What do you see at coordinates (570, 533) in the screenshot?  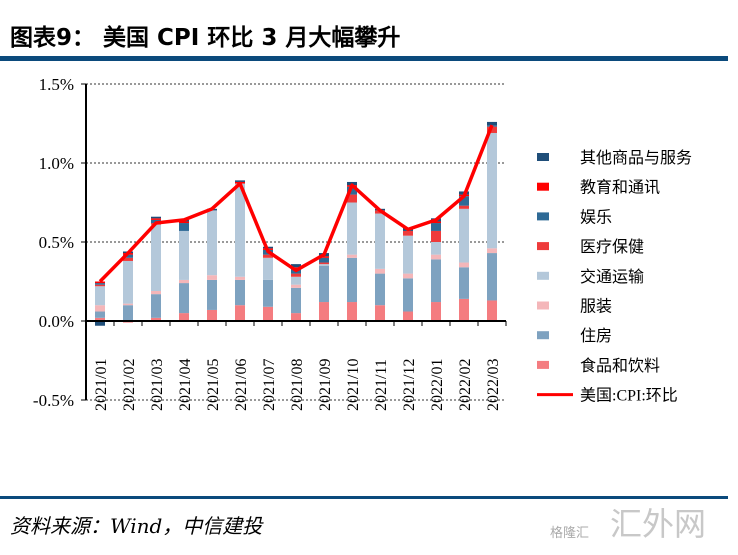 I see `watermark-small: 格隆汇` at bounding box center [570, 533].